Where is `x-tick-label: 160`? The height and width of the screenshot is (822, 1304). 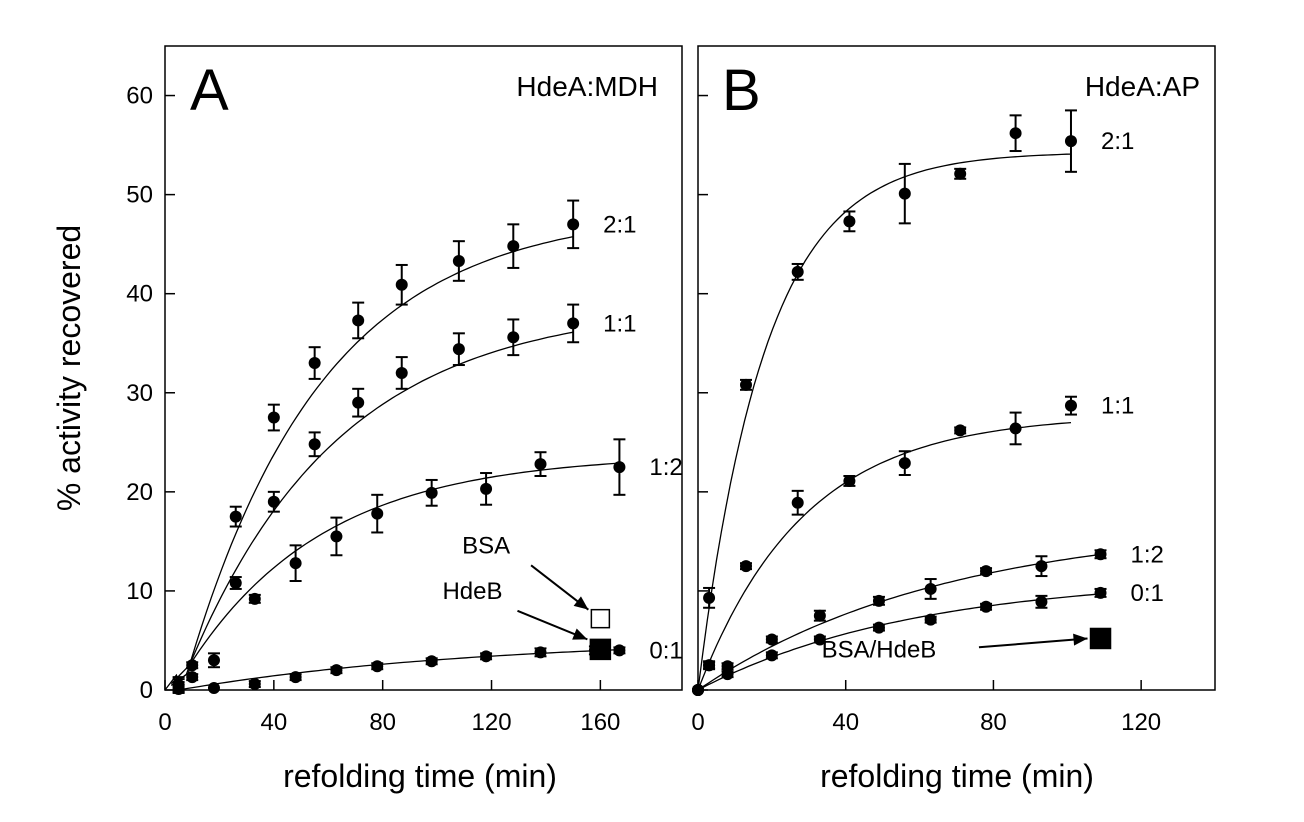
x-tick-label: 160 is located at coordinates (600, 722).